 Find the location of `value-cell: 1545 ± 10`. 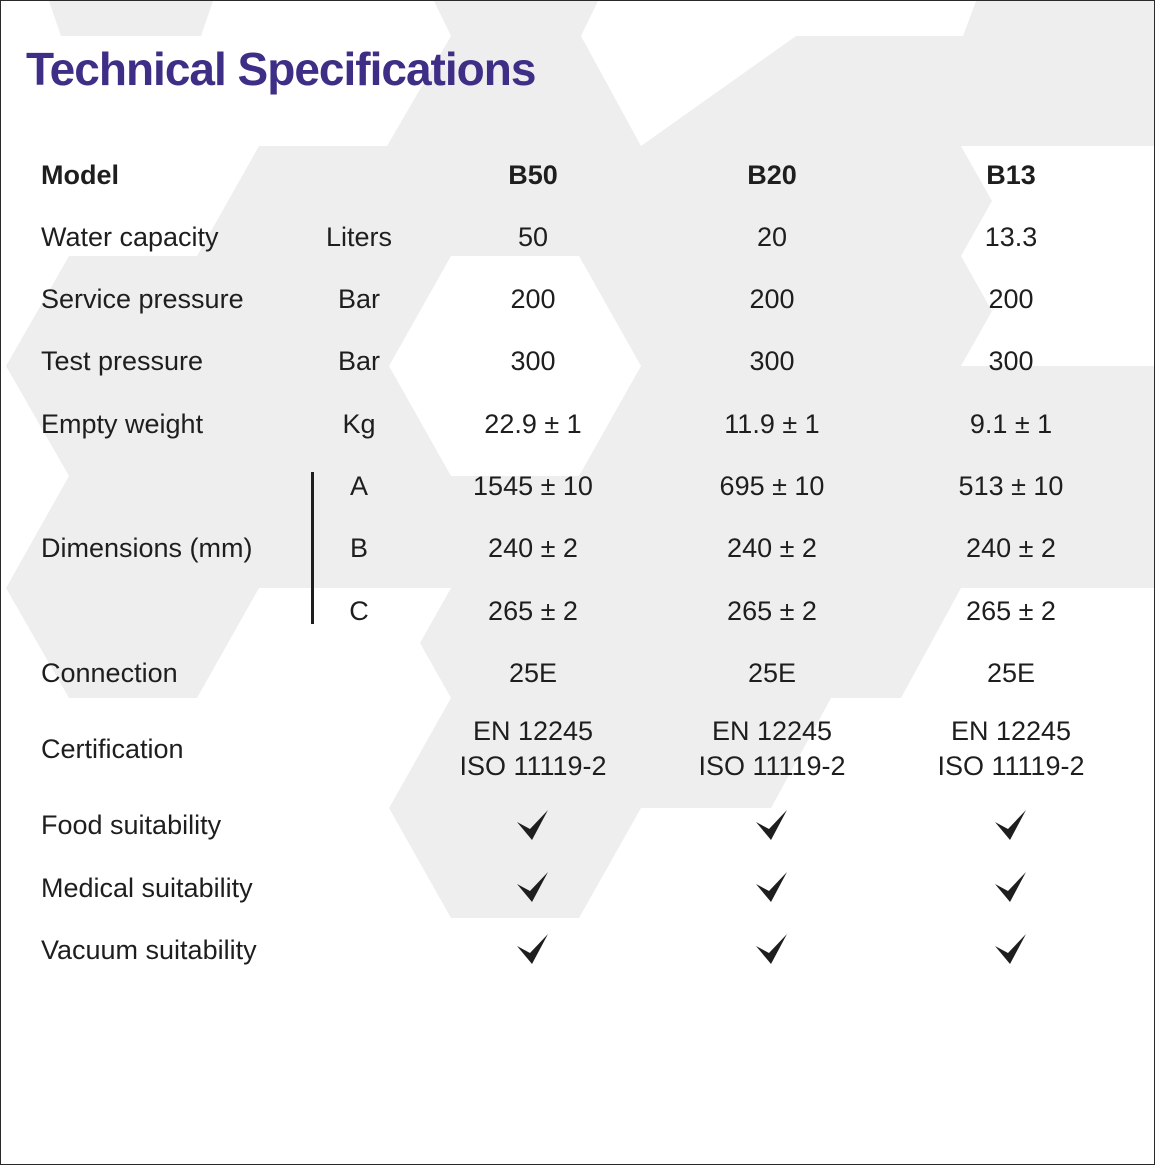

value-cell: 1545 ± 10 is located at coordinates (533, 486).